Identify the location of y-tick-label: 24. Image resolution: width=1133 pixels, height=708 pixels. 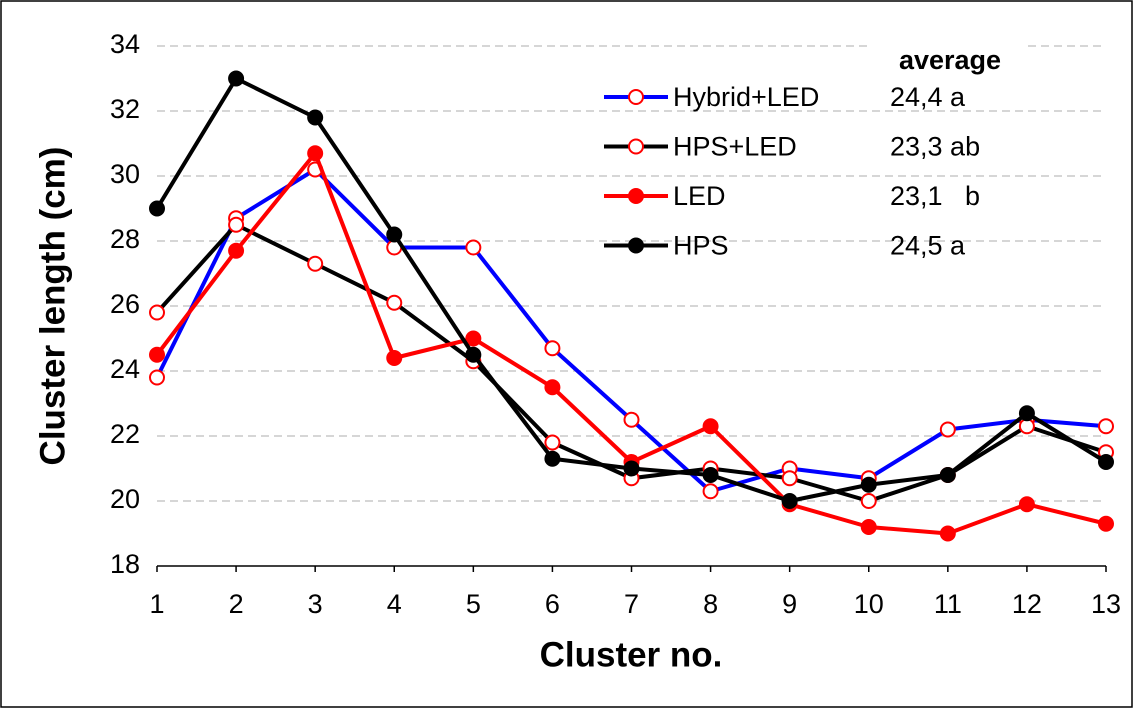
(125, 369).